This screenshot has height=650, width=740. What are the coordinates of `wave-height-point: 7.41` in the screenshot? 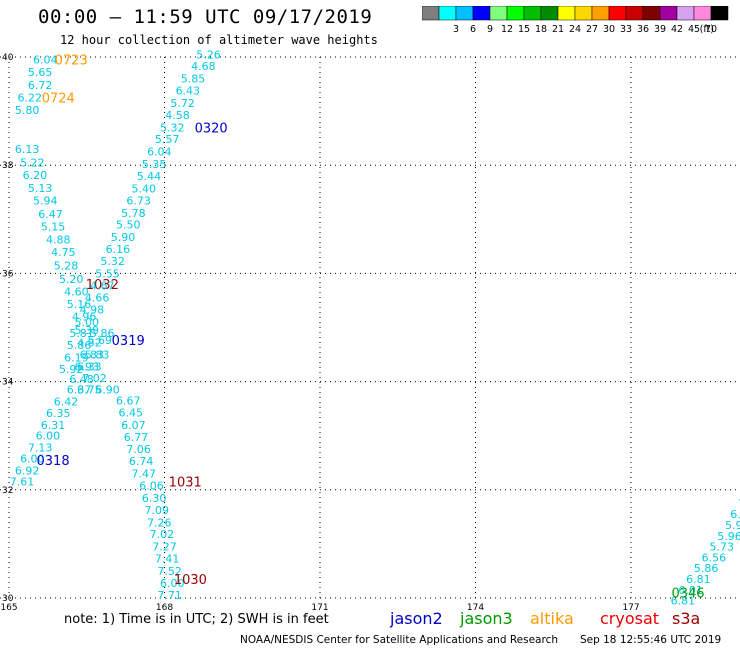 It's located at (167, 559).